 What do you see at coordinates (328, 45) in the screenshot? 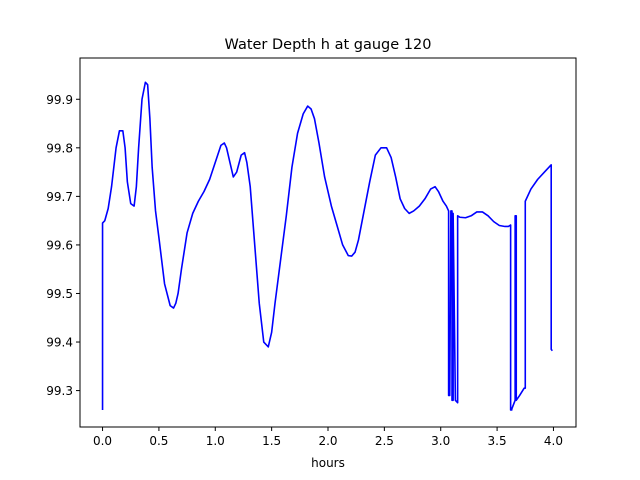
I see `chart-title: Water Depth h at gauge 120` at bounding box center [328, 45].